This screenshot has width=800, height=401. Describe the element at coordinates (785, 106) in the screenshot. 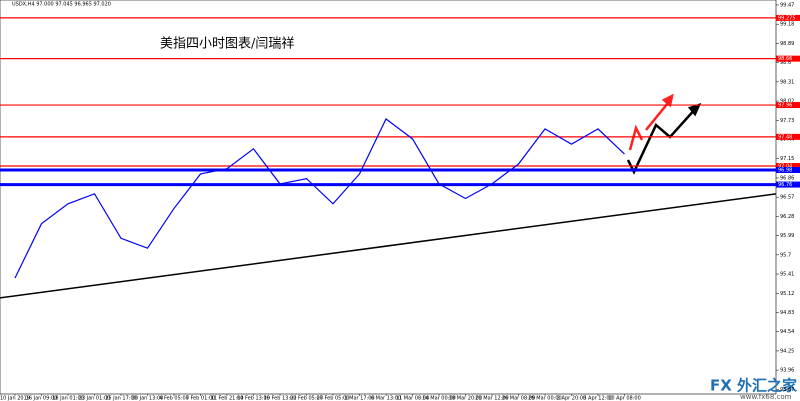

I see `level-tag-label: 97.96` at that location.